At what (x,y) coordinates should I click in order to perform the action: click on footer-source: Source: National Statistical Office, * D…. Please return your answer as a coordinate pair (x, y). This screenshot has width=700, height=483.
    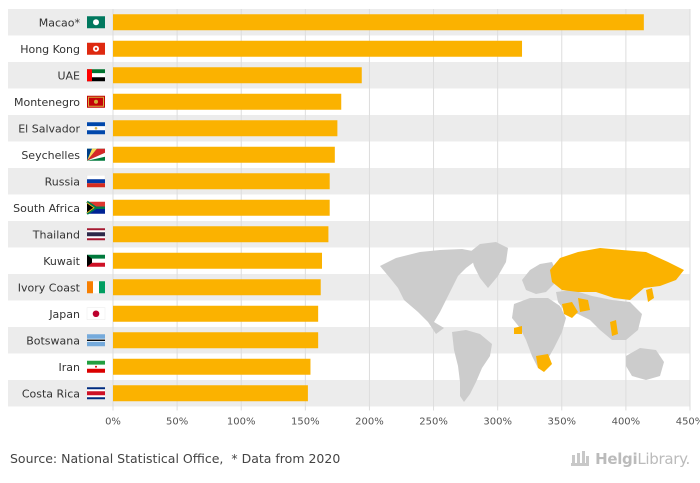
    Looking at the image, I should click on (175, 458).